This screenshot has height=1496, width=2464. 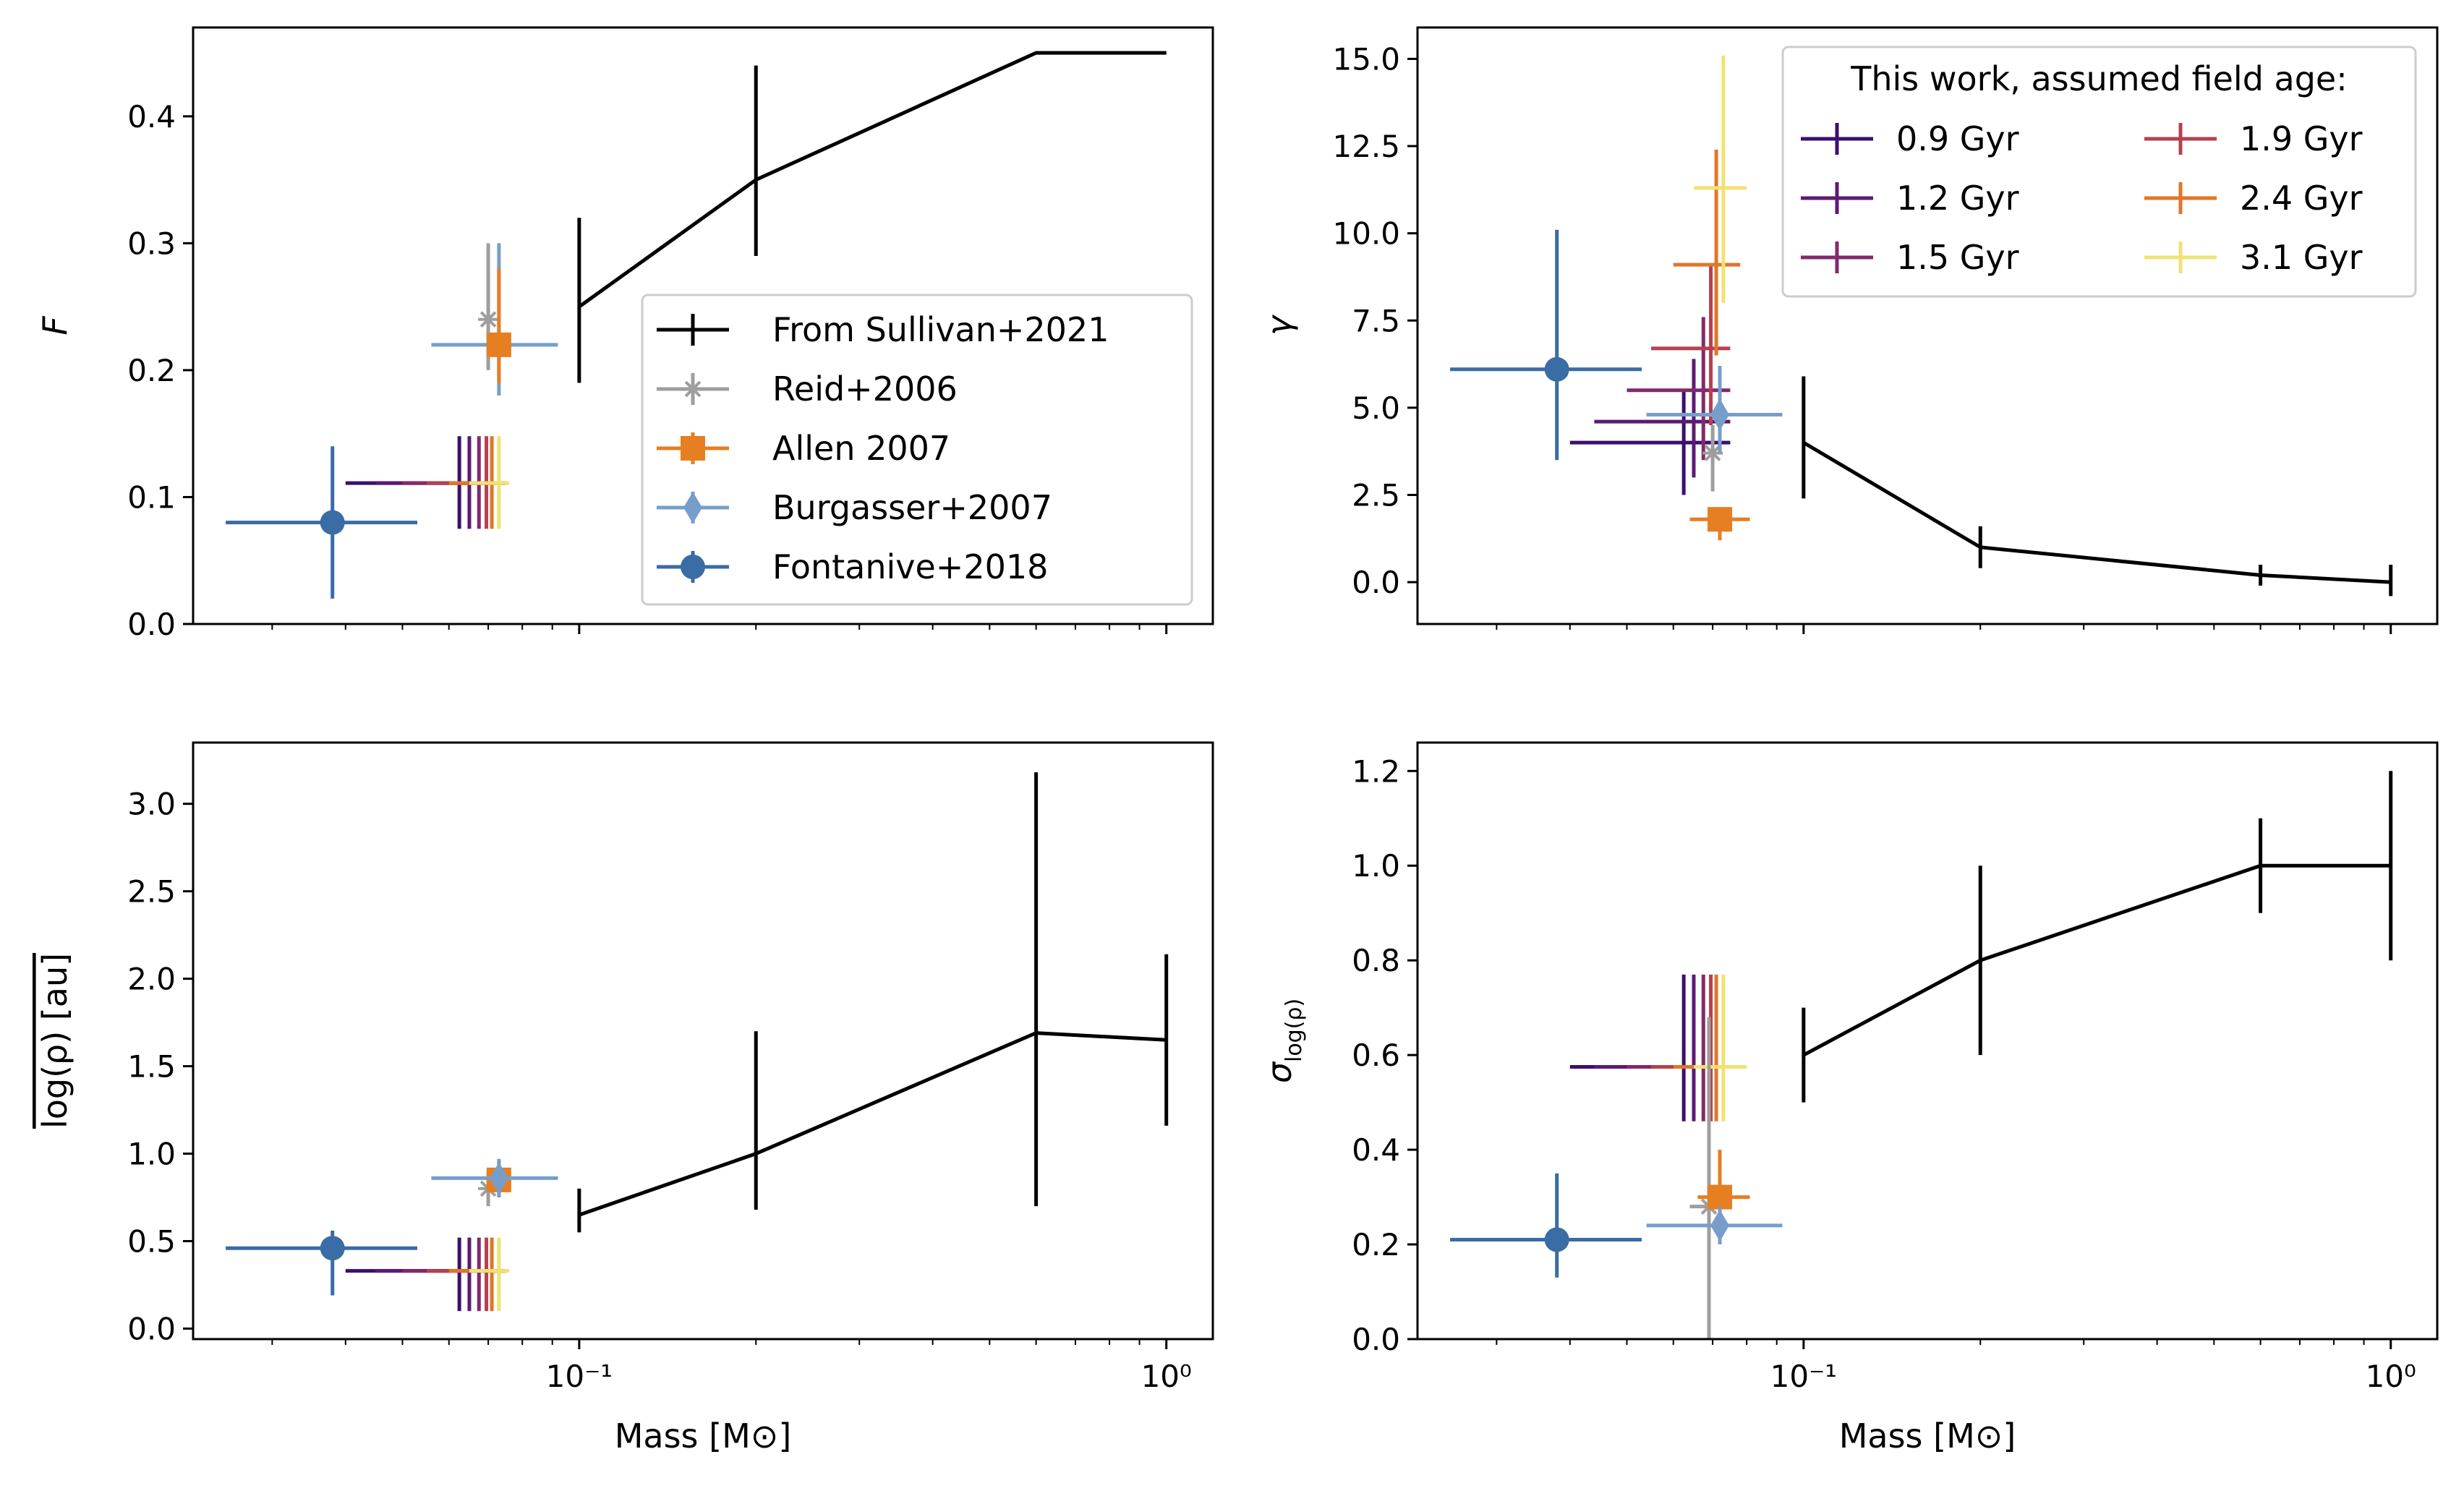 I want to click on y-axis-label: γ, so click(x=1279, y=324).